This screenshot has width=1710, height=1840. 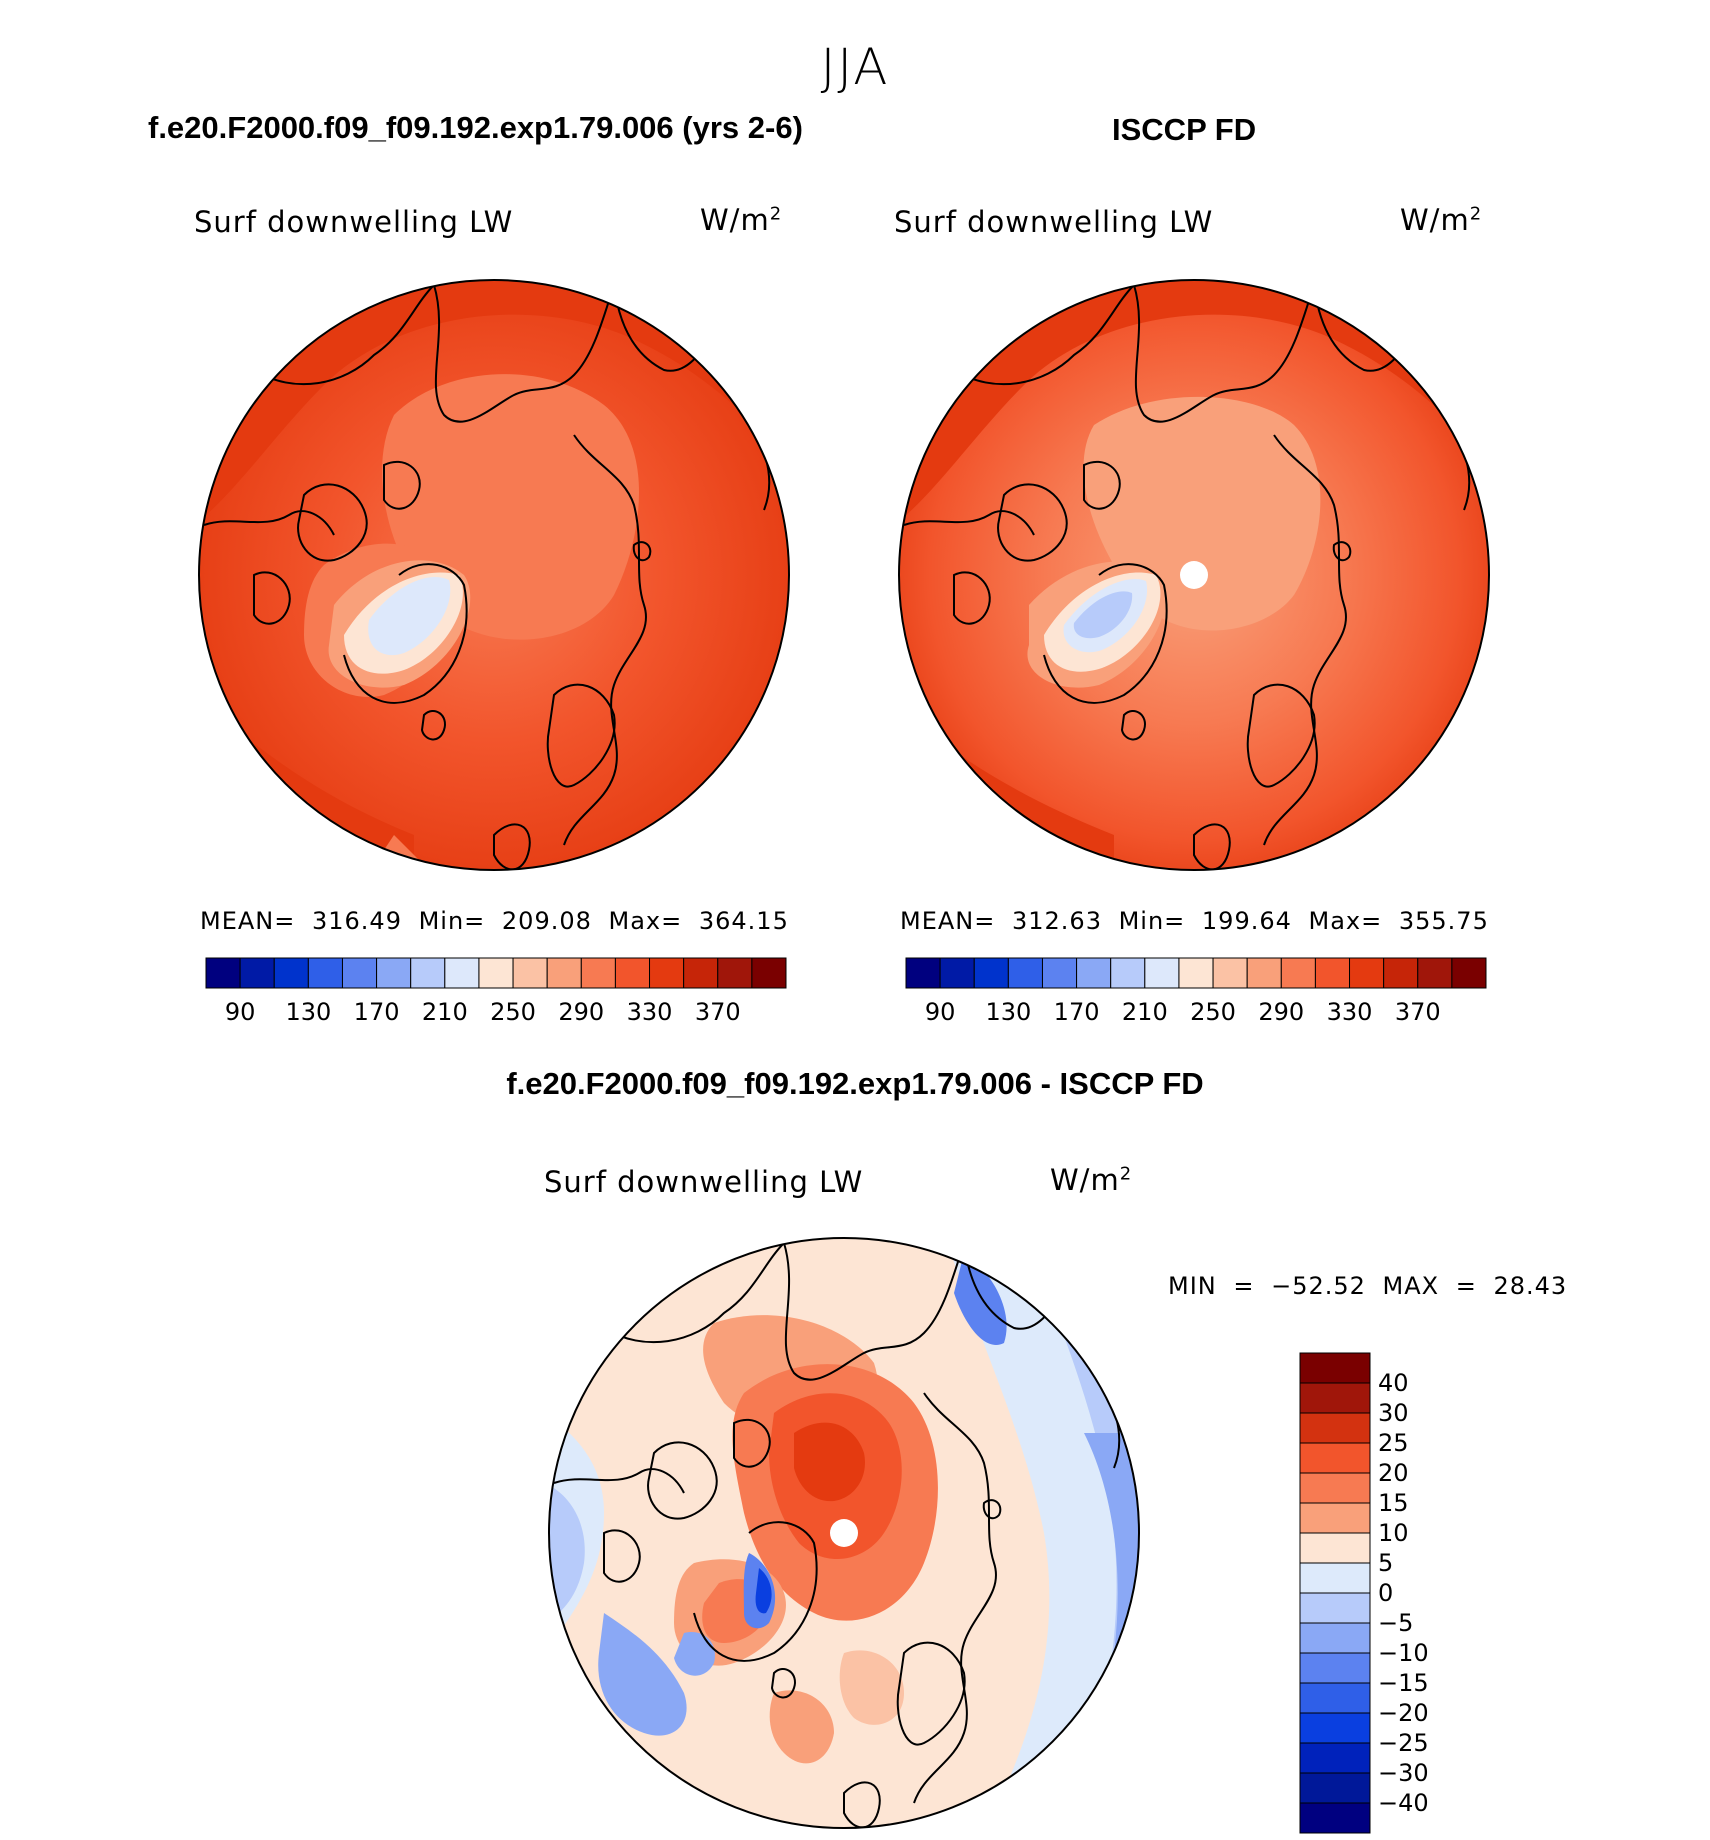 I want to click on model-polar-map, so click(x=494, y=575).